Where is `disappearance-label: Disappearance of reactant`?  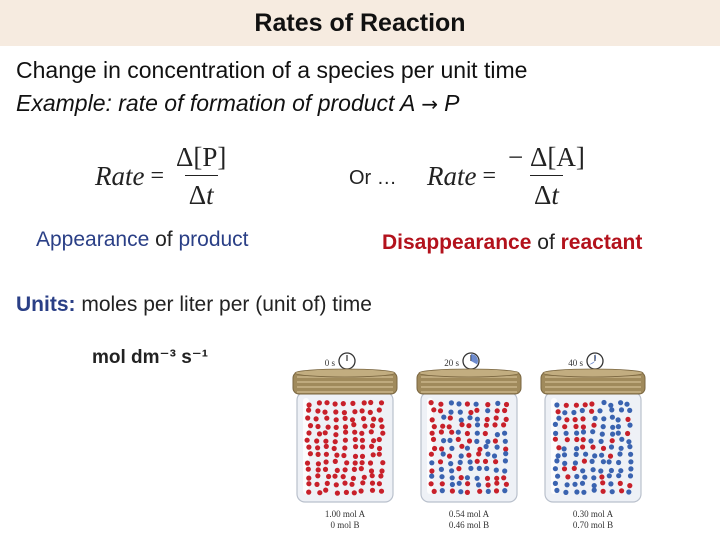 disappearance-label: Disappearance of reactant is located at coordinates (512, 242).